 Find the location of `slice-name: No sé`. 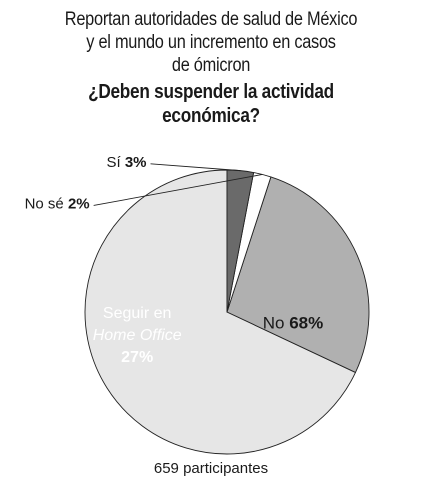

slice-name: No sé is located at coordinates (46, 203).